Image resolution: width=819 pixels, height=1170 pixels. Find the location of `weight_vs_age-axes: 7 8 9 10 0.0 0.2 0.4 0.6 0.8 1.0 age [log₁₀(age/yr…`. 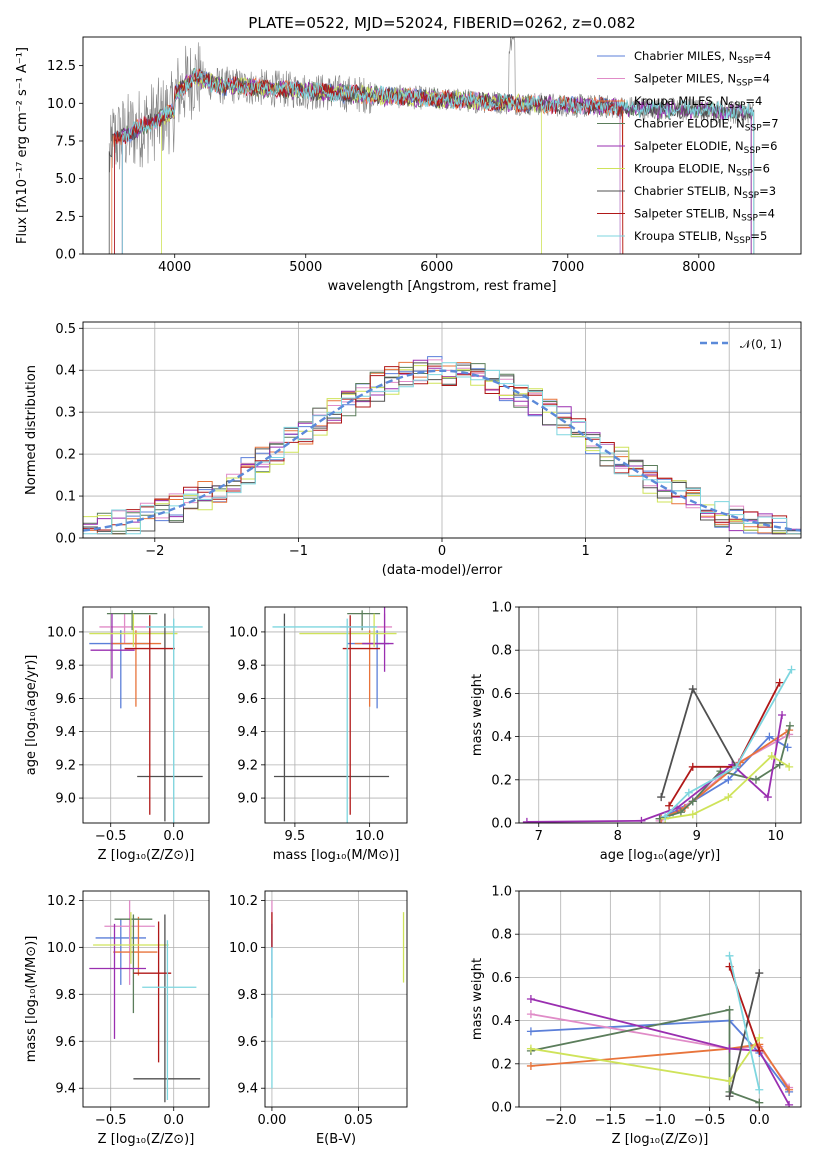

weight_vs_age-axes: 7 8 9 10 0.0 0.2 0.4 0.6 0.8 1.0 age [log₁₀(age/yr… is located at coordinates (636, 732).